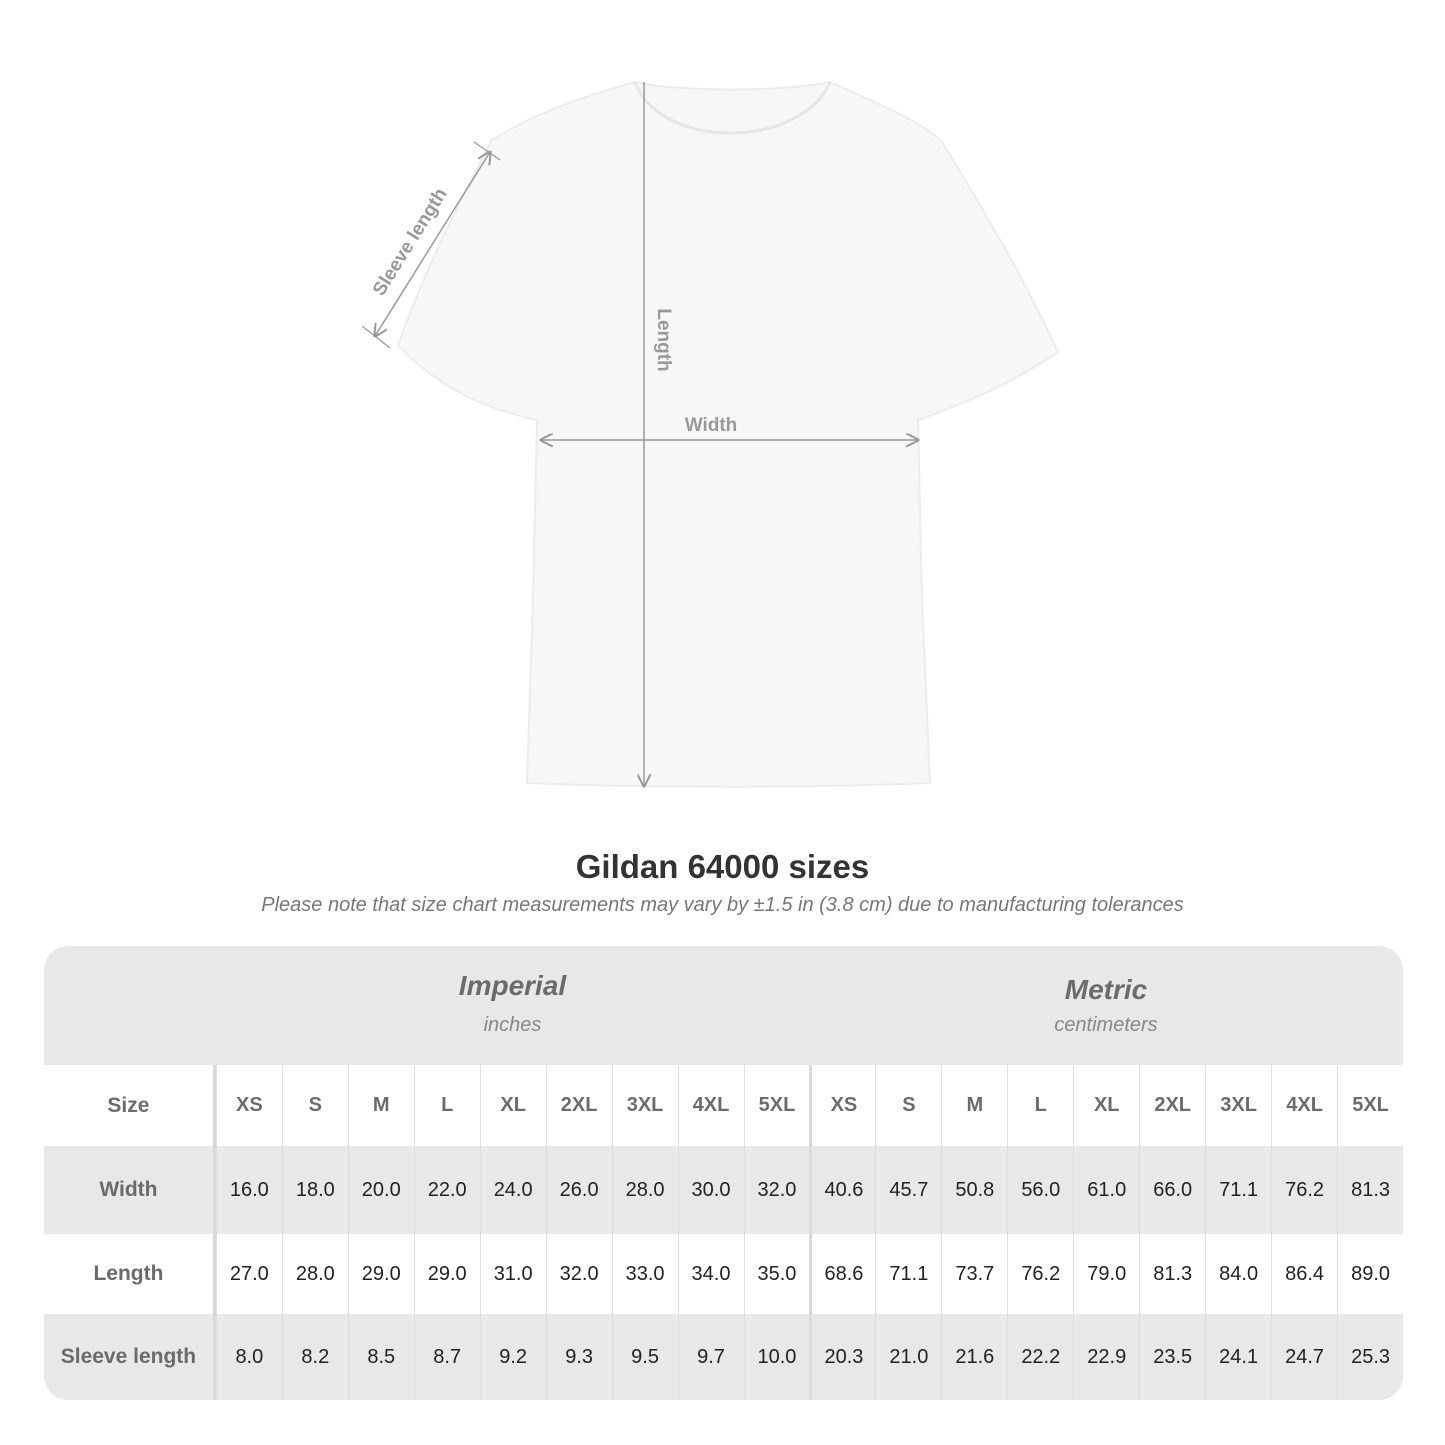  I want to click on metric-value: 21.6, so click(974, 1357).